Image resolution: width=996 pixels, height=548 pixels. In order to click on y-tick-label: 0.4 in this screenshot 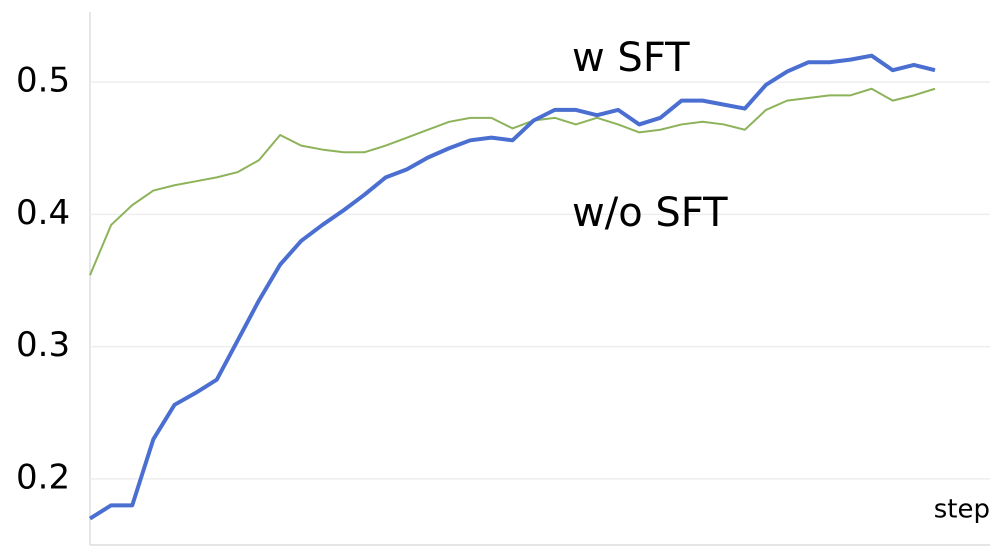, I will do `click(43, 213)`.